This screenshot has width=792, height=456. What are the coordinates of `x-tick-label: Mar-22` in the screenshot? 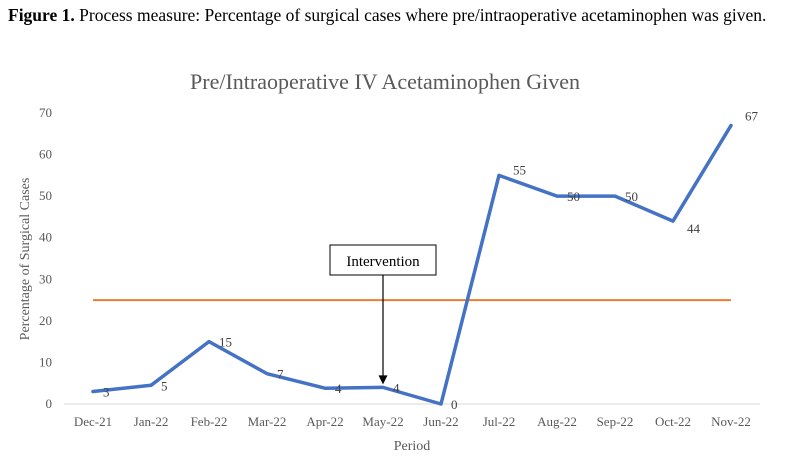 It's located at (267, 421).